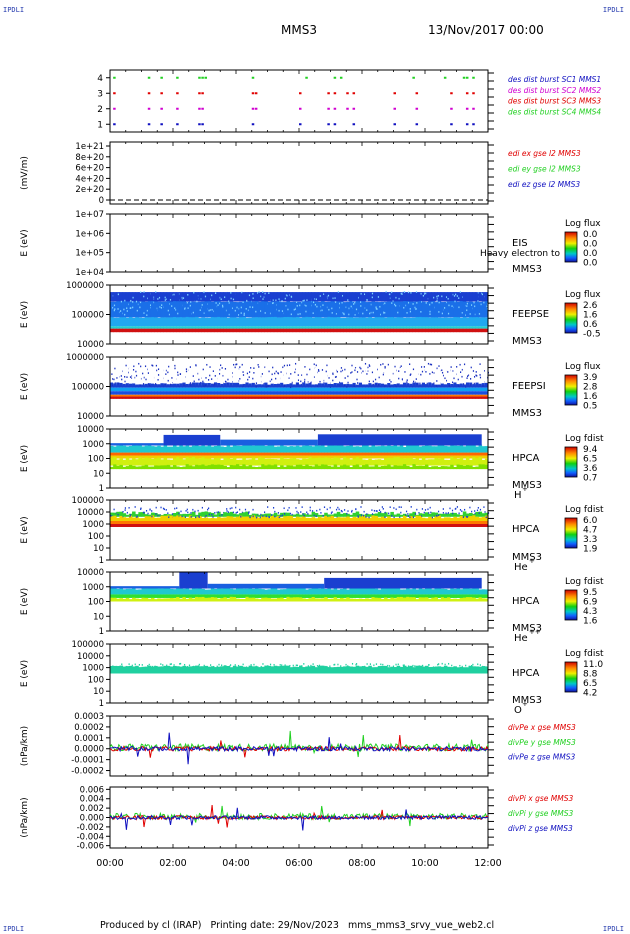 The image size is (630, 934). I want to click on hpca_hepp-ytick-label: 10000, so click(90, 573).